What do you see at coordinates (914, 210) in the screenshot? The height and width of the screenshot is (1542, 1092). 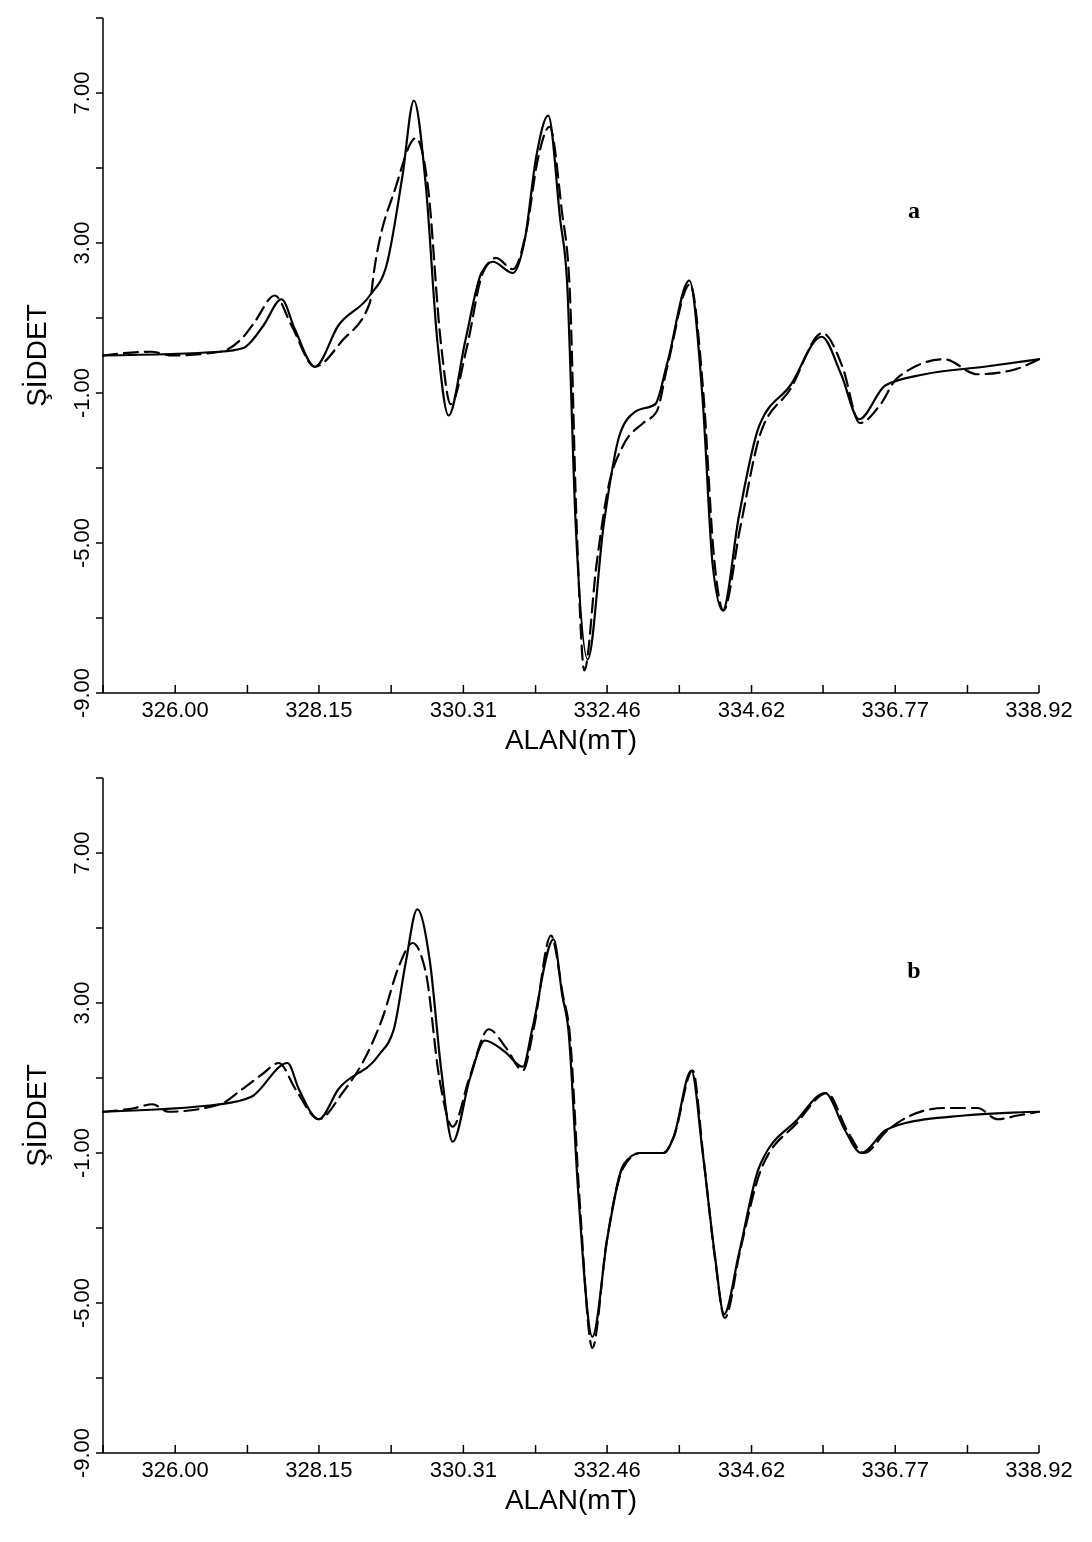 I see `annotation: a` at bounding box center [914, 210].